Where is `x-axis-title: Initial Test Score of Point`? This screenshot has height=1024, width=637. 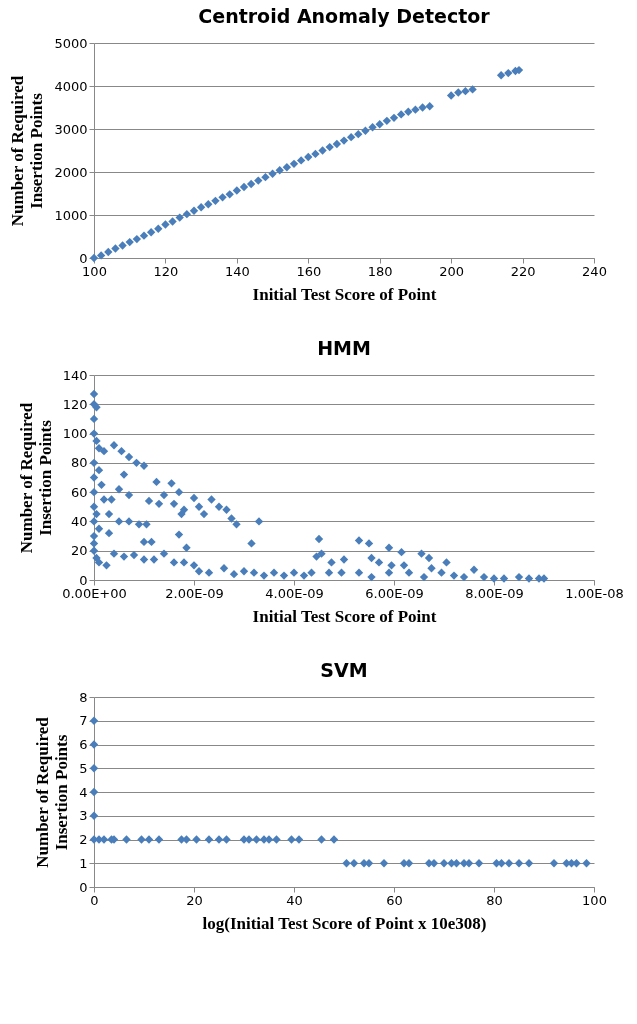
x-axis-title: Initial Test Score of Point is located at coordinates (344, 616).